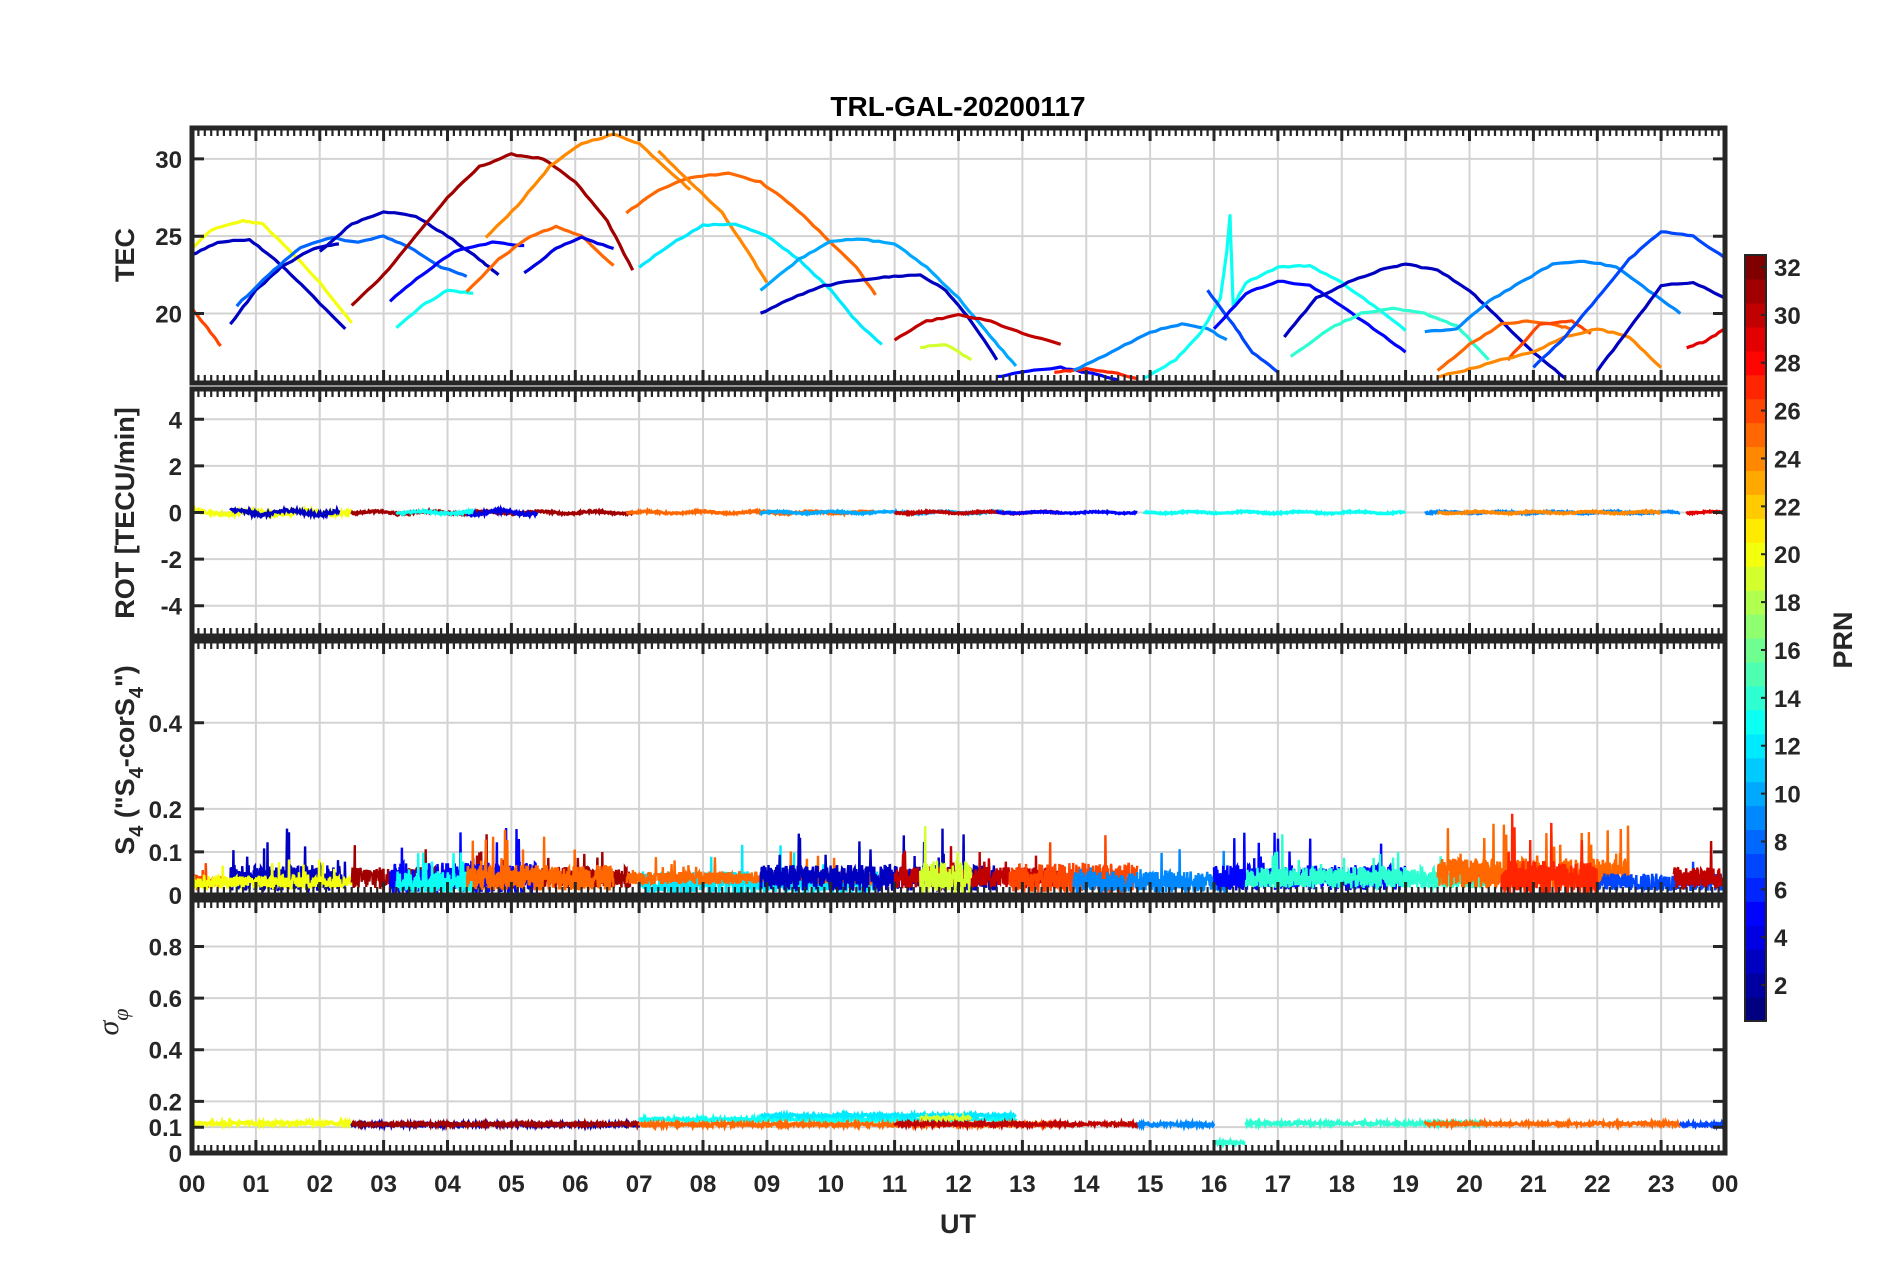 The image size is (1902, 1272). Describe the element at coordinates (1787, 364) in the screenshot. I see `colorbar-tick-label: 28` at that location.